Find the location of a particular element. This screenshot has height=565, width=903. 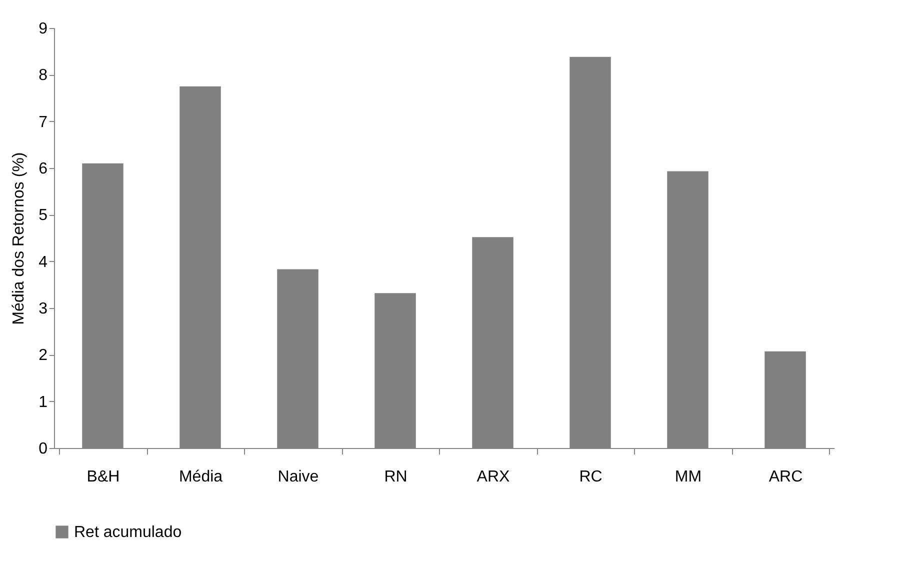

y-tick-label: 6 is located at coordinates (43, 169).